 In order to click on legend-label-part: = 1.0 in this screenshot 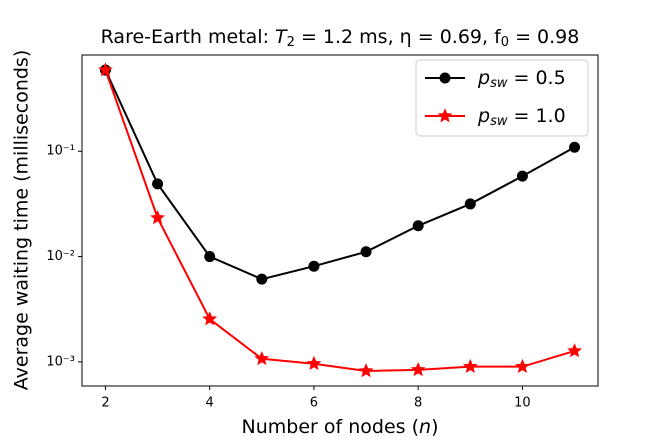, I will do `click(536, 116)`.